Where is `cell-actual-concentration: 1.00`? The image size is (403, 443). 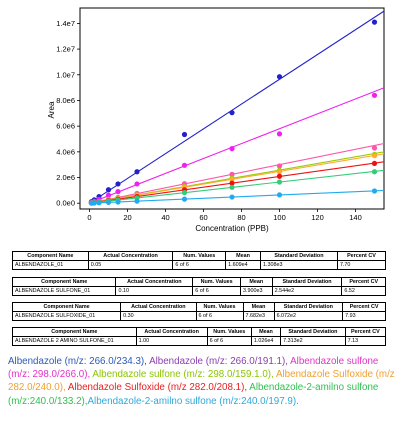 cell-actual-concentration: 1.00 is located at coordinates (171, 341).